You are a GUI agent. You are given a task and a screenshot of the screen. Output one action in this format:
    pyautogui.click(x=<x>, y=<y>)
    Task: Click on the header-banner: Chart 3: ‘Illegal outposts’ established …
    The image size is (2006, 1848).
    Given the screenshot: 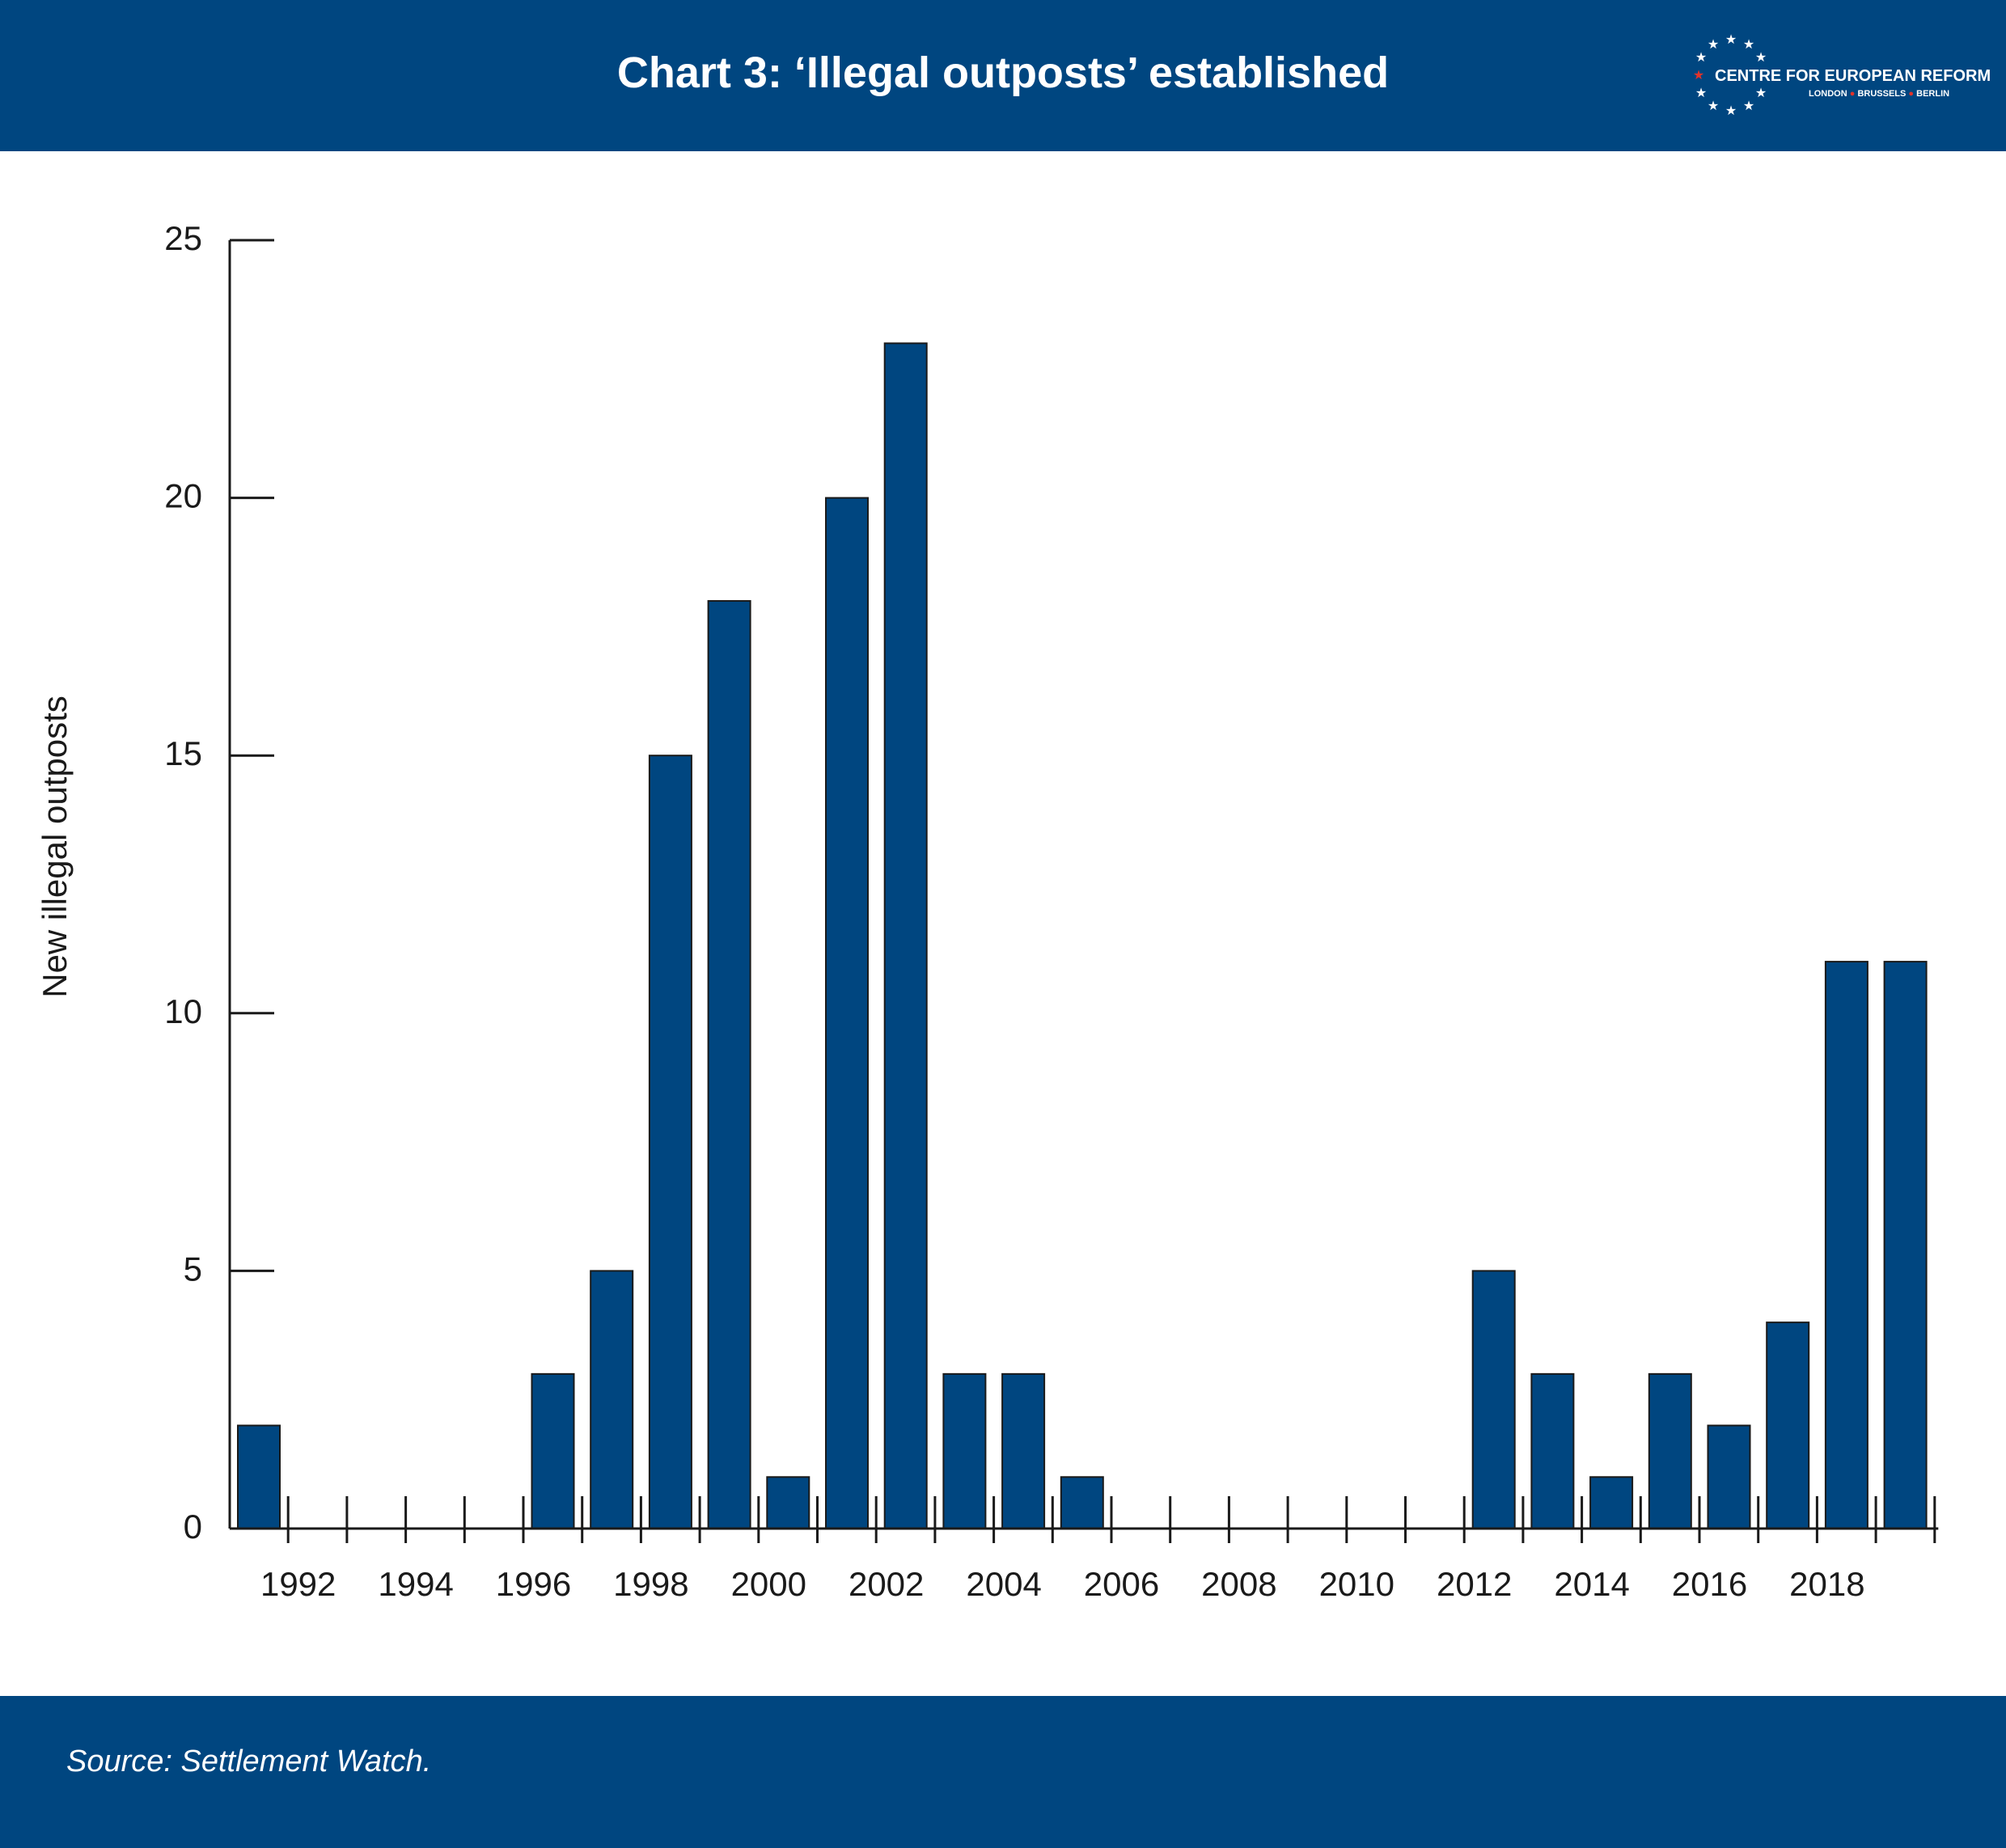 What is the action you would take?
    pyautogui.click(x=1003, y=75)
    